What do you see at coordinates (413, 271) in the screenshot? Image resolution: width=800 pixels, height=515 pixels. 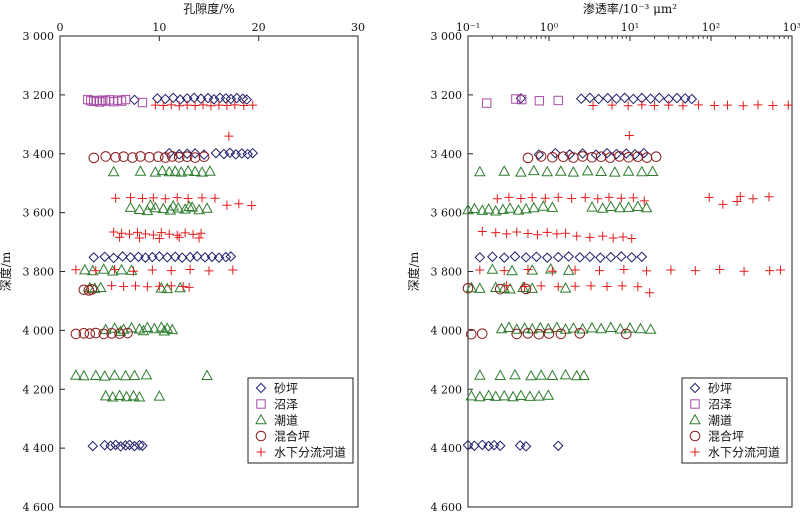 I see `y-axis-label: 深度/m` at bounding box center [413, 271].